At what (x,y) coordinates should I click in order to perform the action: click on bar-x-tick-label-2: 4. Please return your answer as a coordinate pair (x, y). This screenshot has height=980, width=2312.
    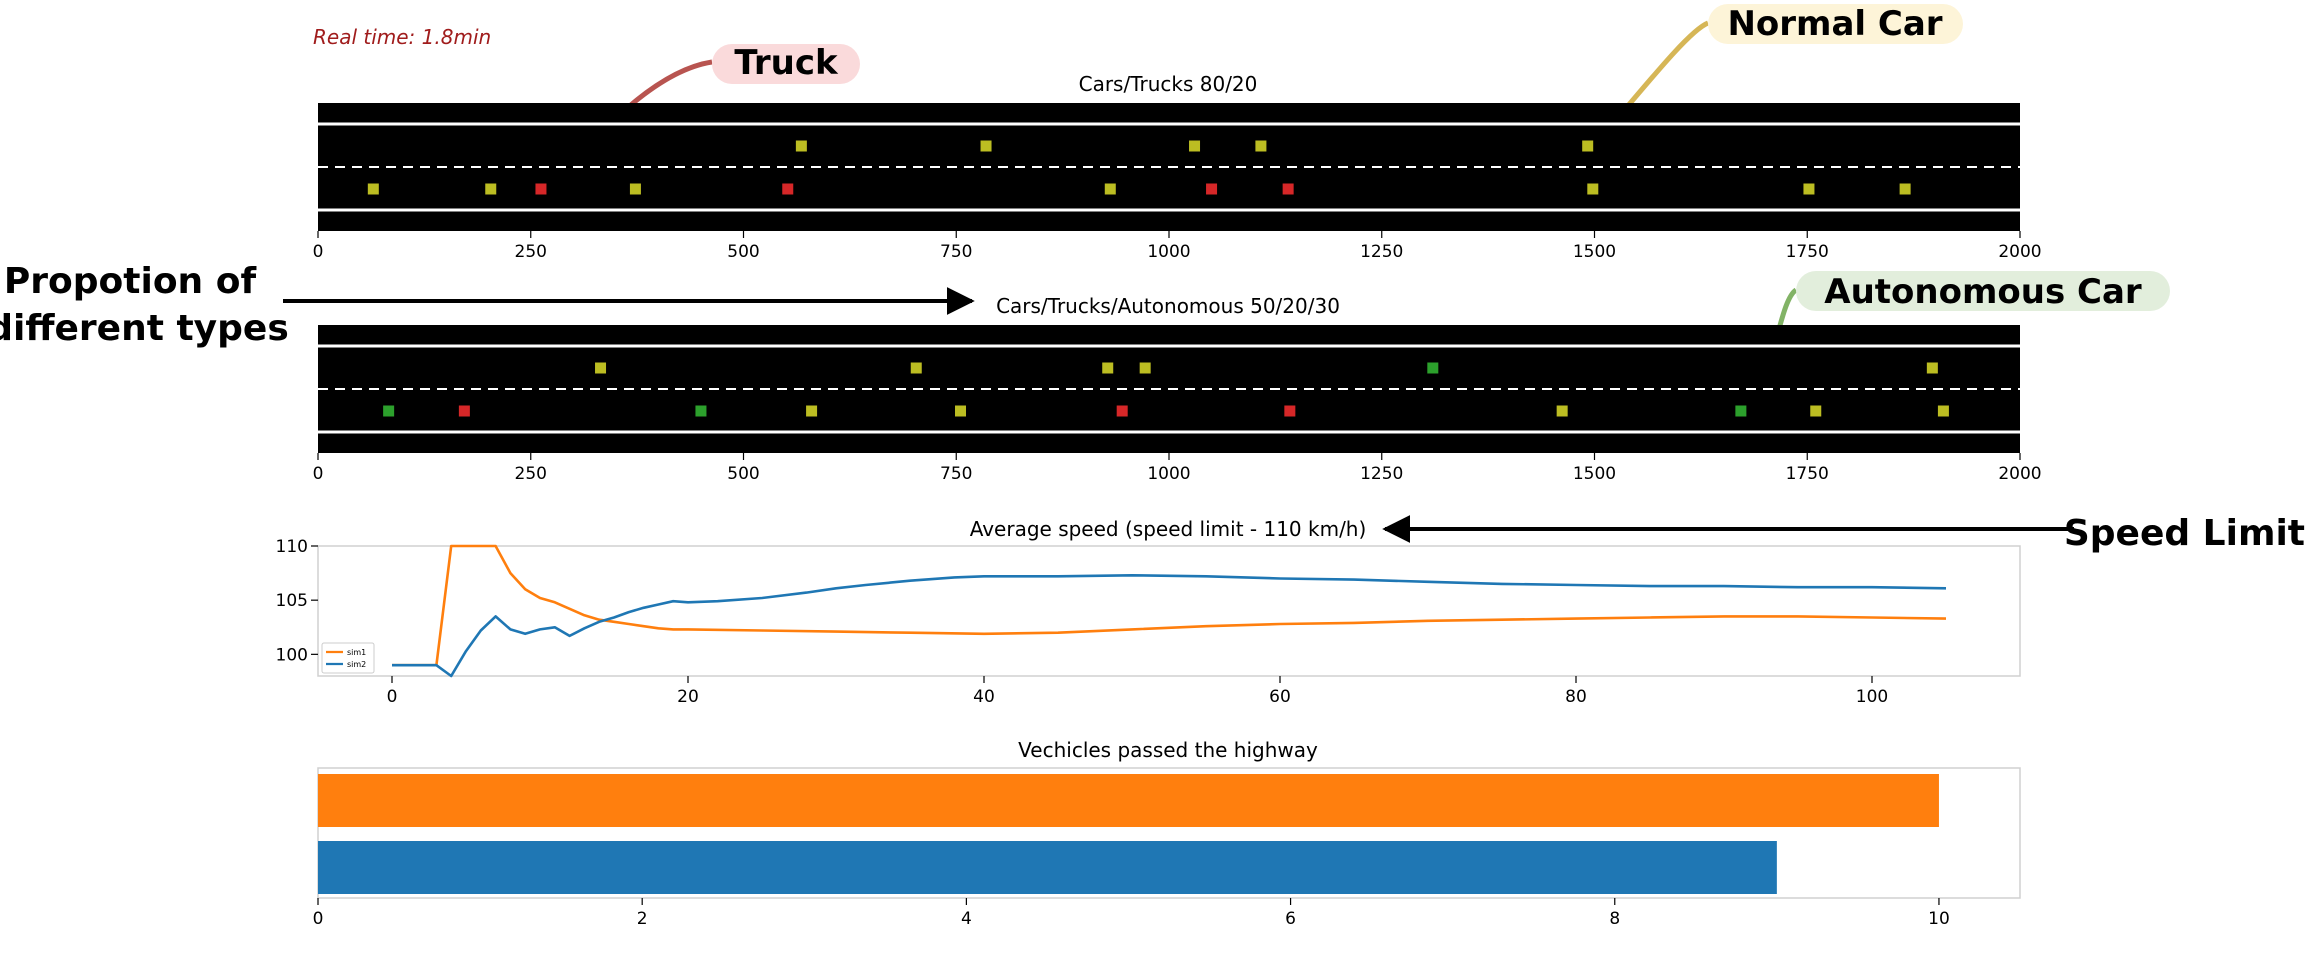
    Looking at the image, I should click on (966, 919).